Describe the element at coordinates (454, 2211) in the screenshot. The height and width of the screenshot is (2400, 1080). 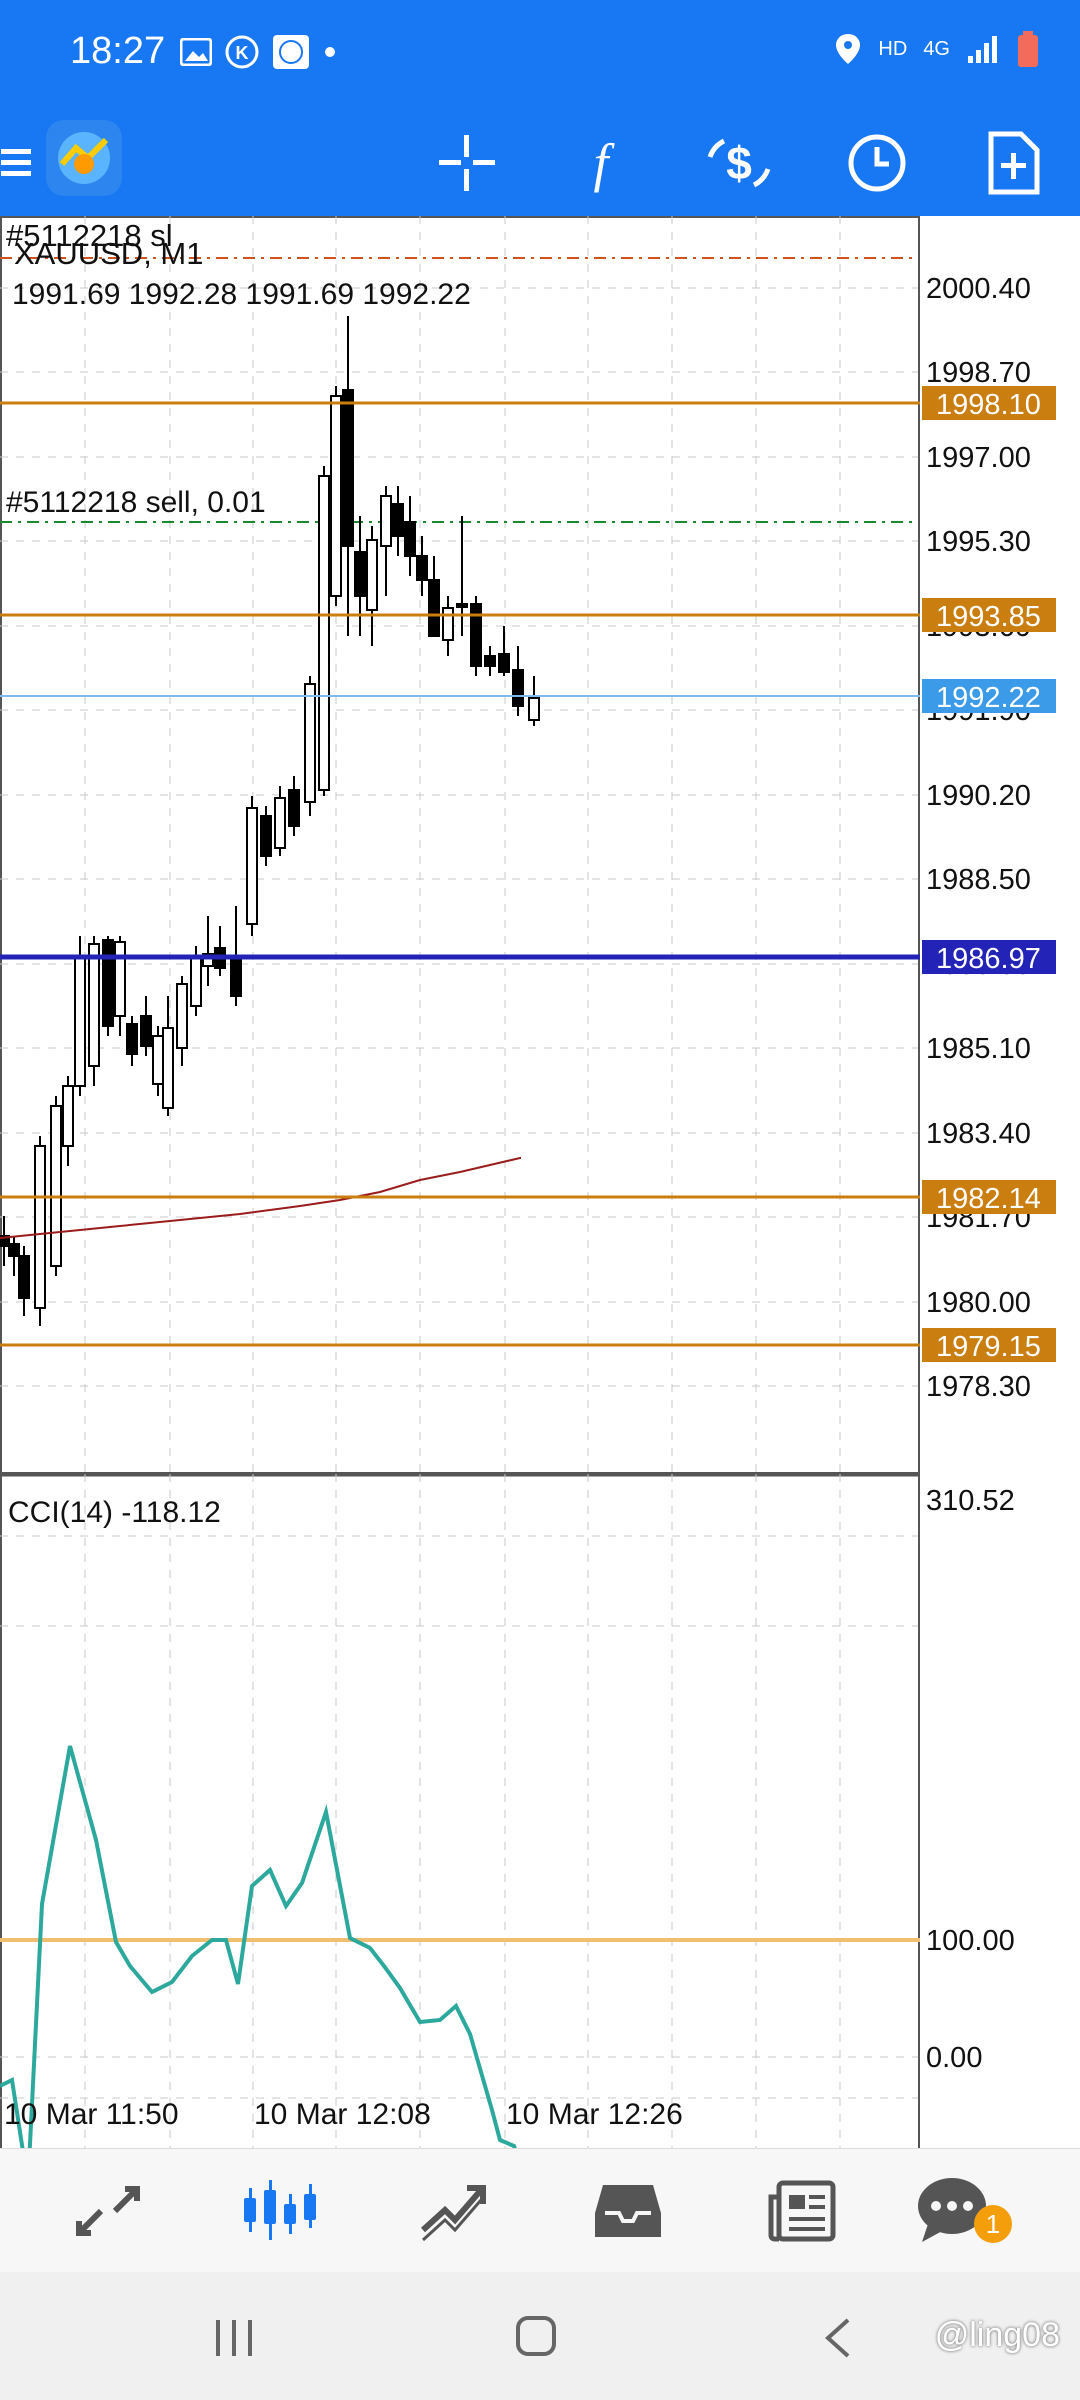
I see `trade-nav-icon` at that location.